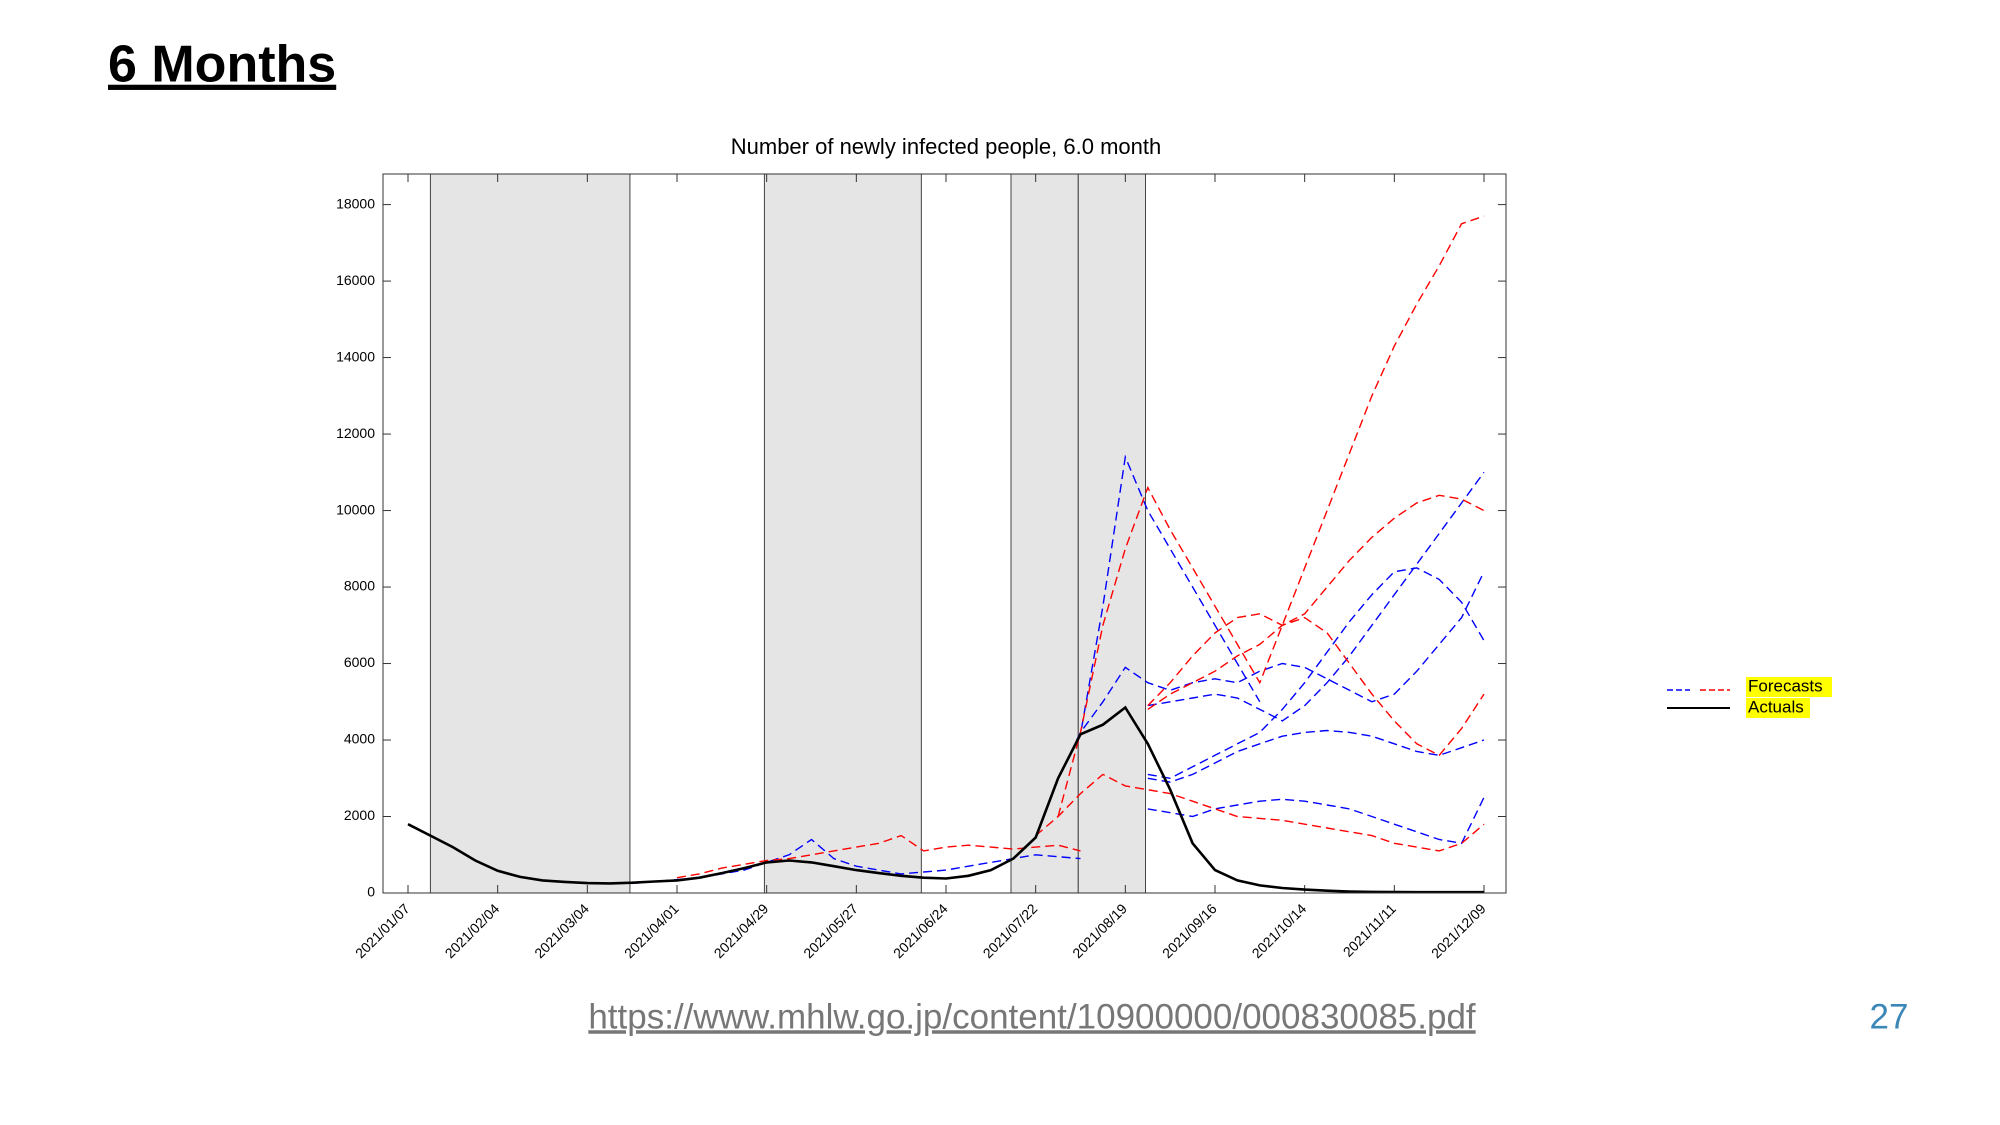 This screenshot has width=2000, height=1125. Describe the element at coordinates (1370, 930) in the screenshot. I see `x-tick-label: 2021/11/11` at that location.